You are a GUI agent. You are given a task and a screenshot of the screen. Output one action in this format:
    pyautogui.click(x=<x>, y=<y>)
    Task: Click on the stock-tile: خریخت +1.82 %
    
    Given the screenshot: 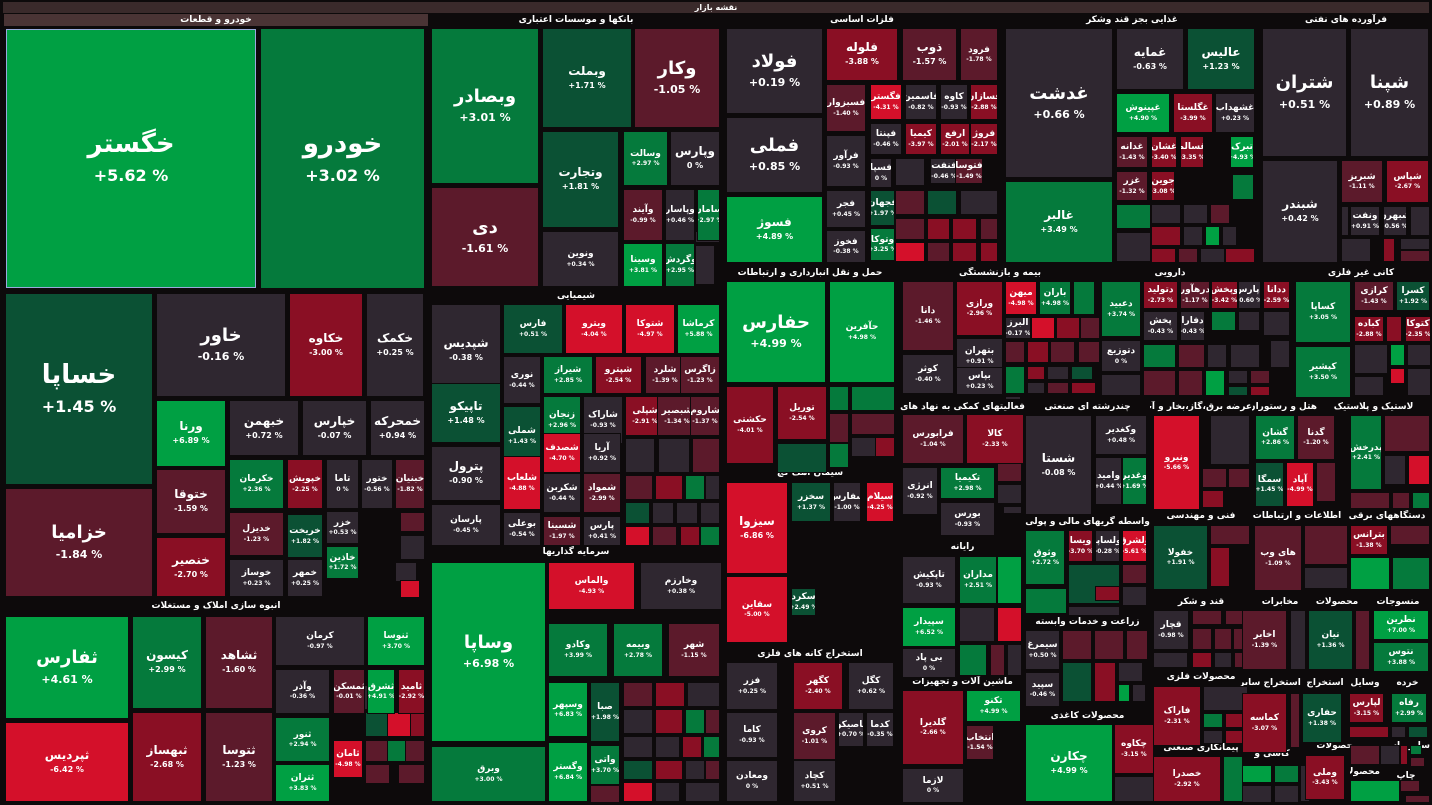 What is the action you would take?
    pyautogui.click(x=305, y=536)
    